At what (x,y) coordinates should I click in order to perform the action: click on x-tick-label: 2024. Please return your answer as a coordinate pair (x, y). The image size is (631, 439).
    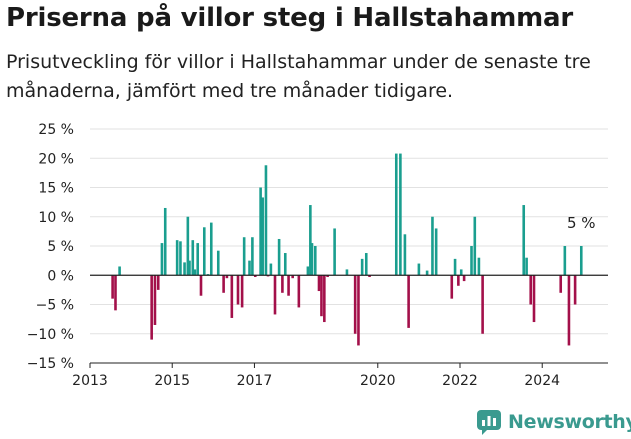
    Looking at the image, I should click on (542, 381).